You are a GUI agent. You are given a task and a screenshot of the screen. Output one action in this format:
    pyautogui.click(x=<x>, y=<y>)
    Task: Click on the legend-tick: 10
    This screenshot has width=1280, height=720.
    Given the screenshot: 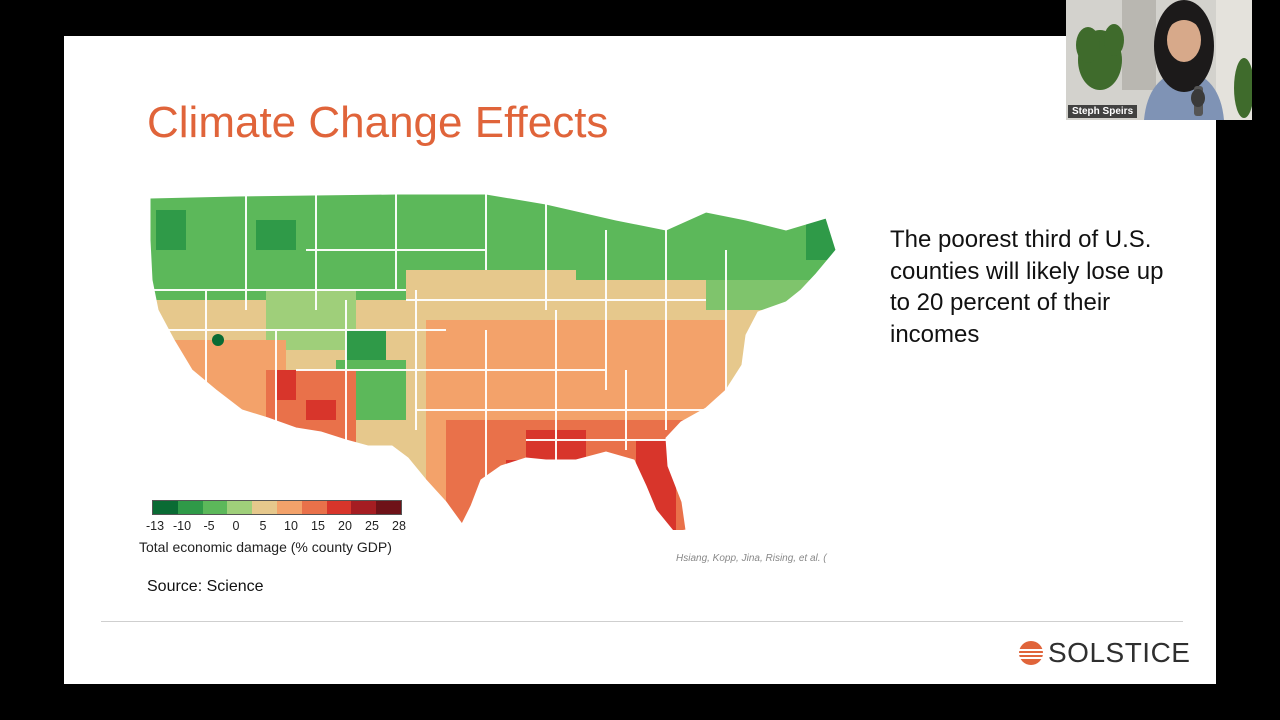 What is the action you would take?
    pyautogui.click(x=291, y=526)
    